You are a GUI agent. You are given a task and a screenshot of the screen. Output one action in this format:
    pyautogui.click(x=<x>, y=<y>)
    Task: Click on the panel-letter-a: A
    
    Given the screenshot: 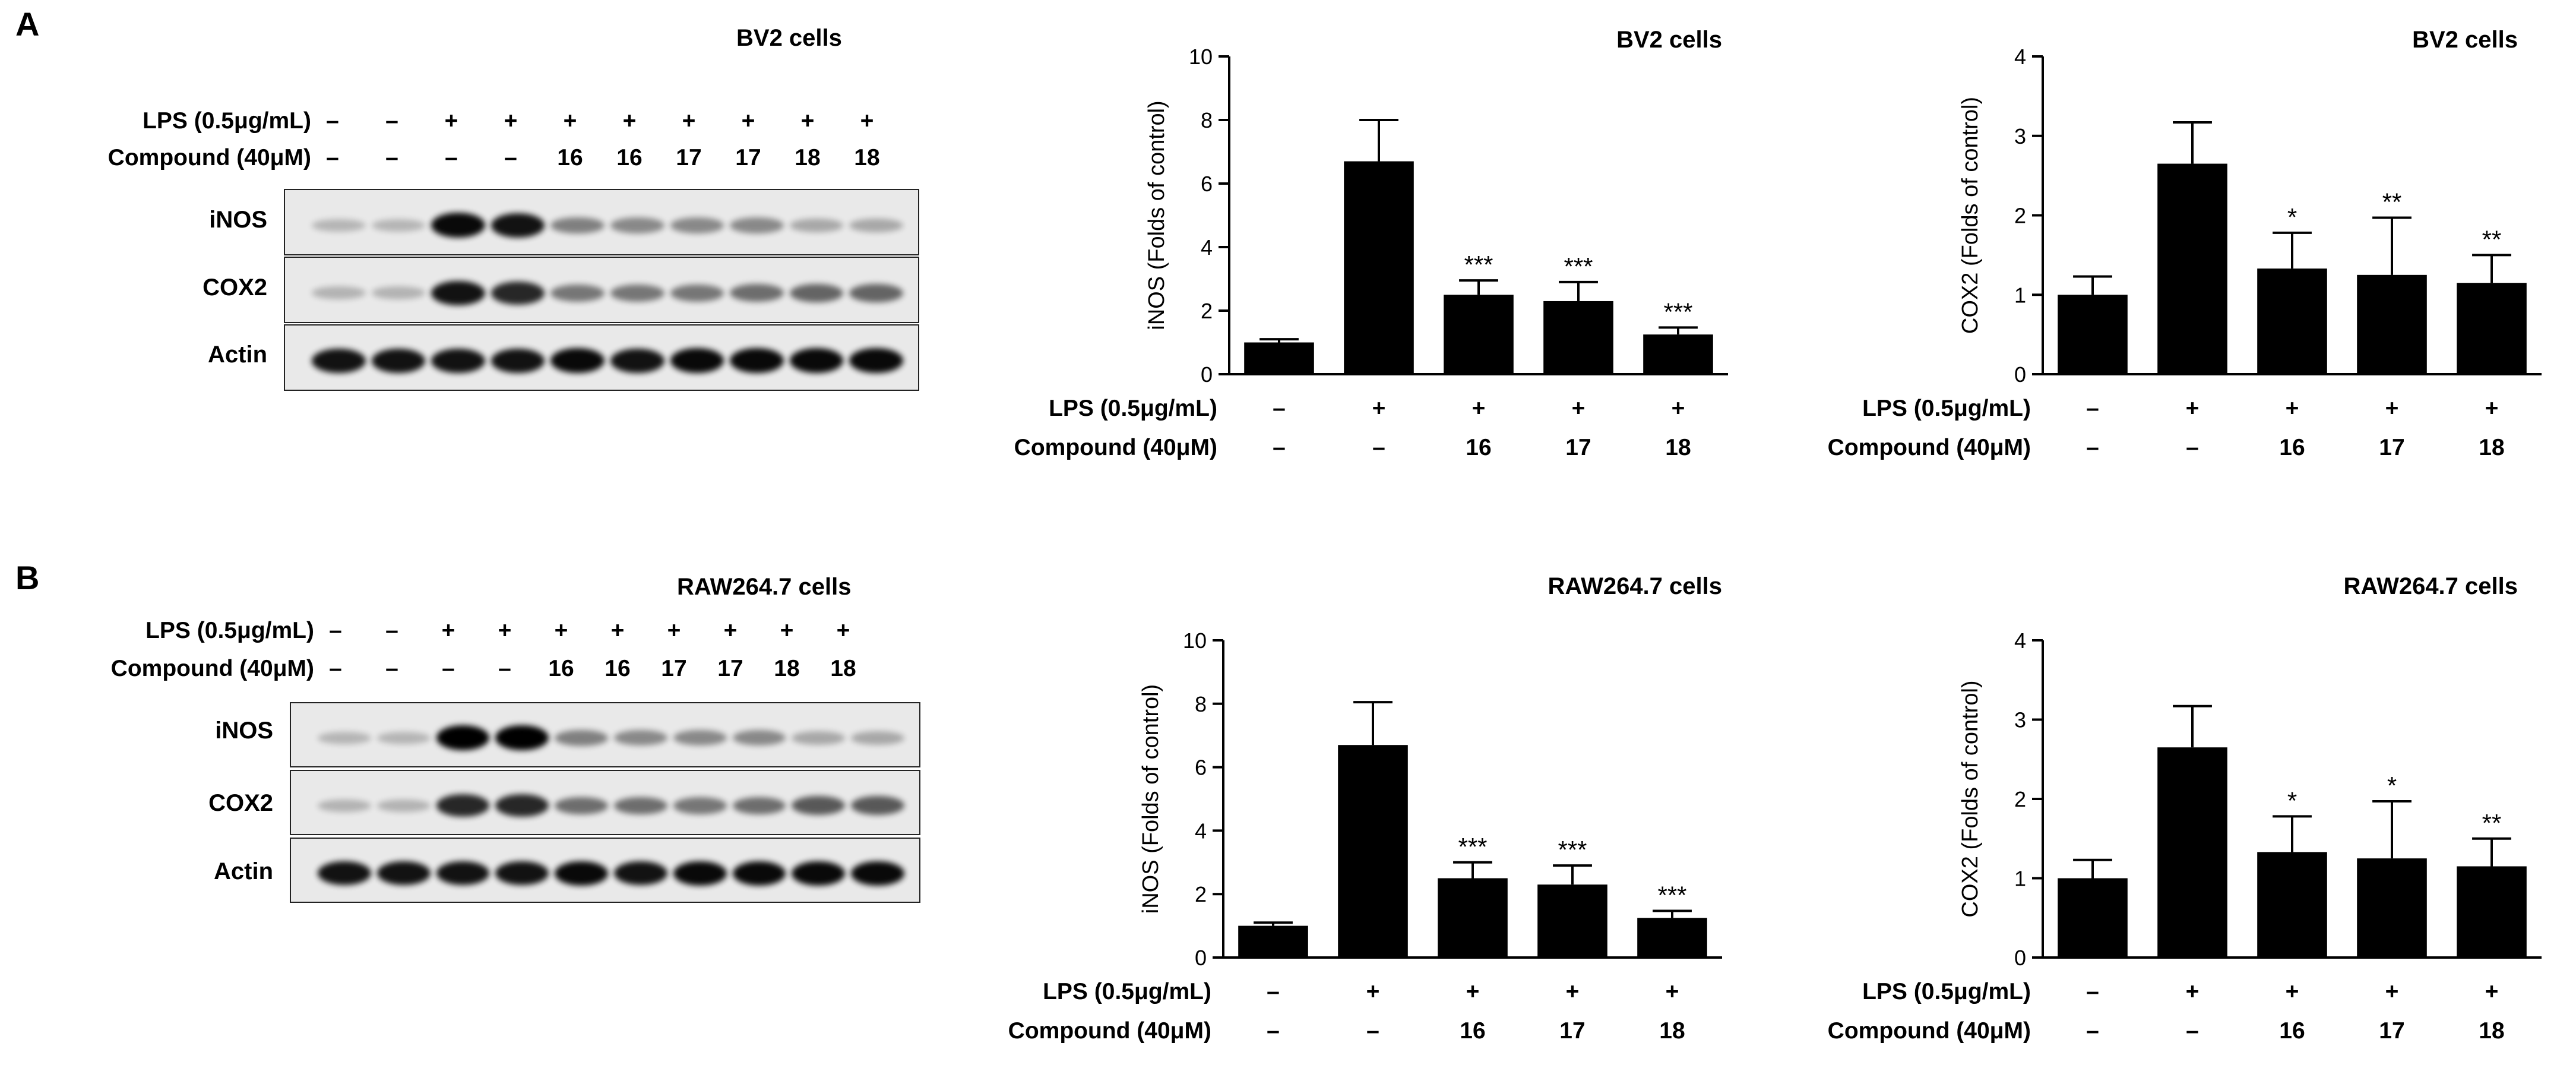 What is the action you would take?
    pyautogui.click(x=27, y=24)
    